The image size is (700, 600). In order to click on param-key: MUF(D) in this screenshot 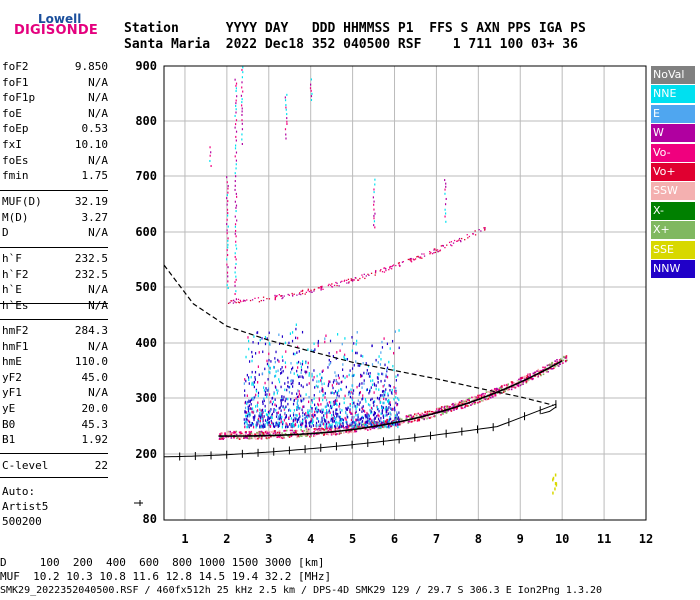, I will do `click(22, 201)`.